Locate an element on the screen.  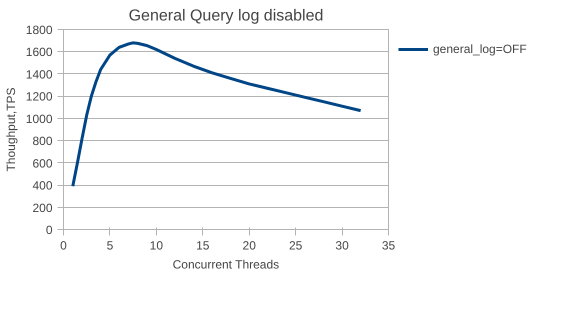
chart-title: General Query log disabled is located at coordinates (226, 16).